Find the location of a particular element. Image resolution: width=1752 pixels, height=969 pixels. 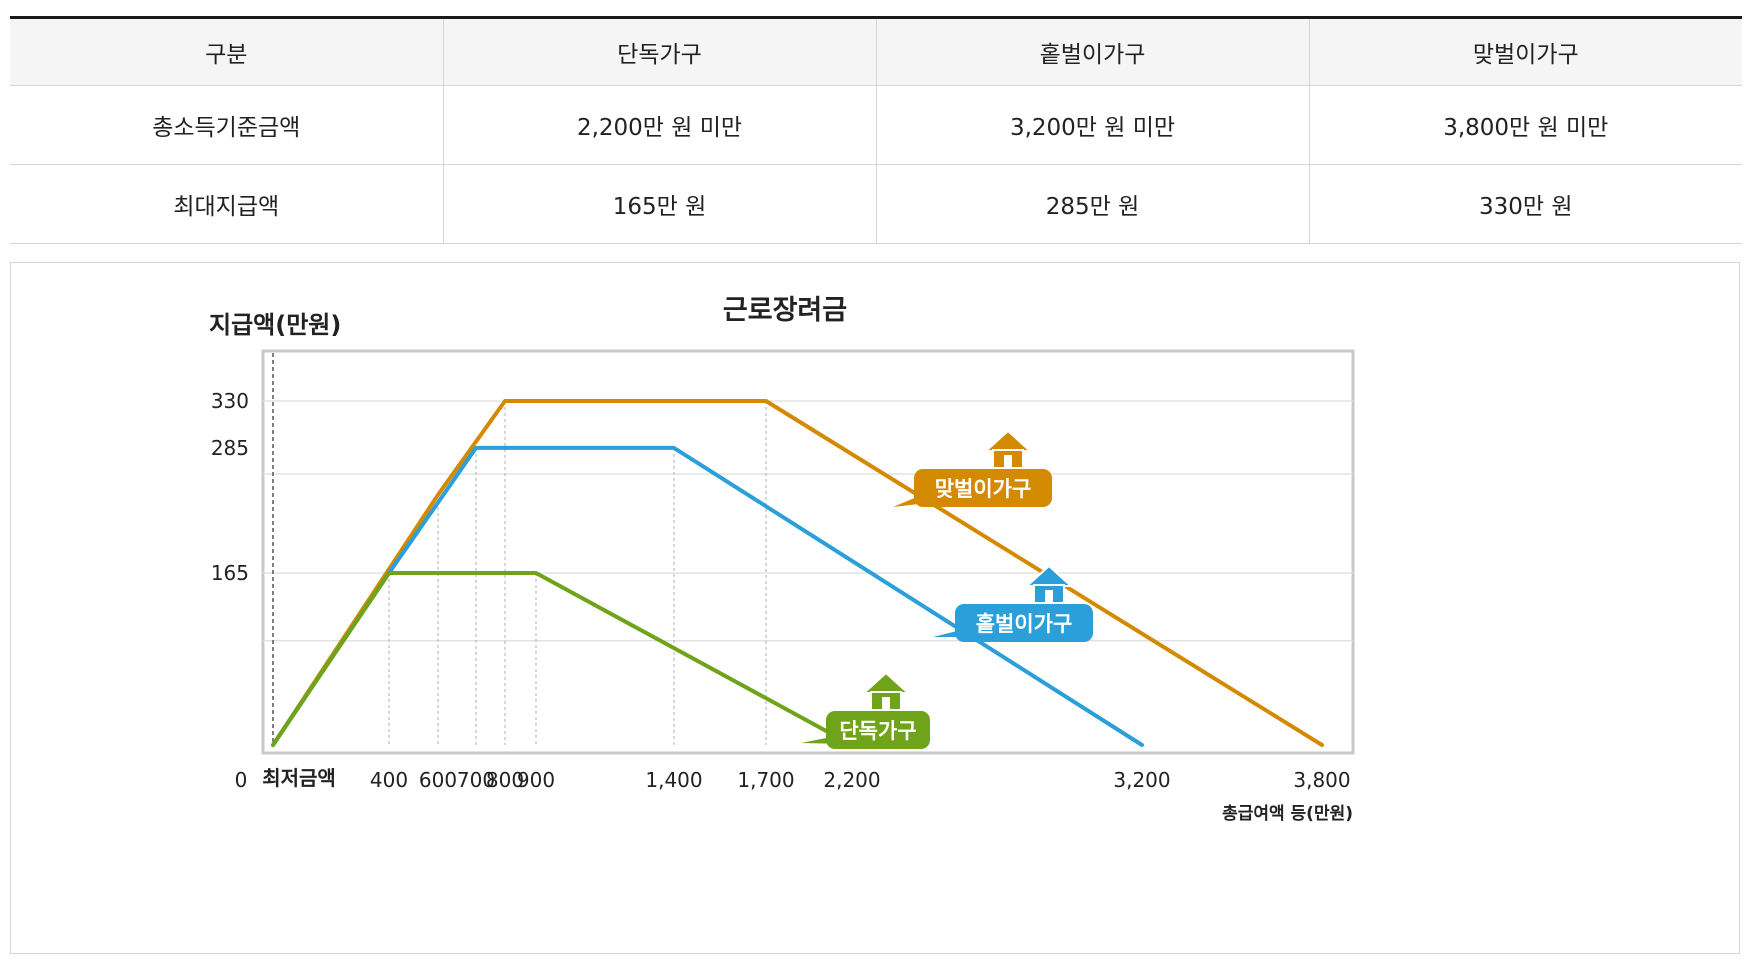

table-cell: 2,200만 원 미만 is located at coordinates (660, 125).